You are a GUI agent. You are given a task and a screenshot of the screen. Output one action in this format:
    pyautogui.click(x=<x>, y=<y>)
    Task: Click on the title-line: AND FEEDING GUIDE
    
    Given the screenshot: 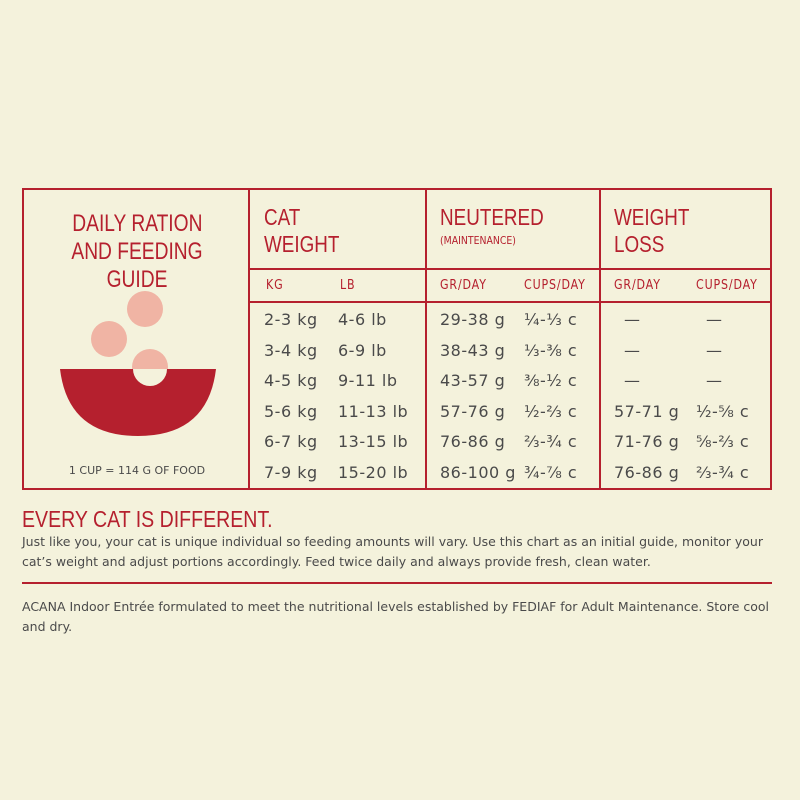 What is the action you would take?
    pyautogui.click(x=137, y=265)
    